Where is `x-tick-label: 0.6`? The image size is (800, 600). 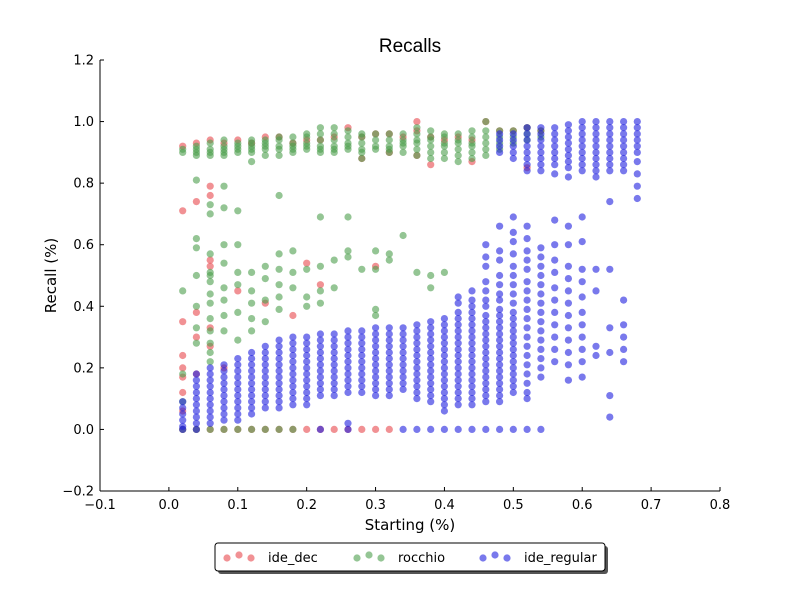
x-tick-label: 0.6 is located at coordinates (582, 505).